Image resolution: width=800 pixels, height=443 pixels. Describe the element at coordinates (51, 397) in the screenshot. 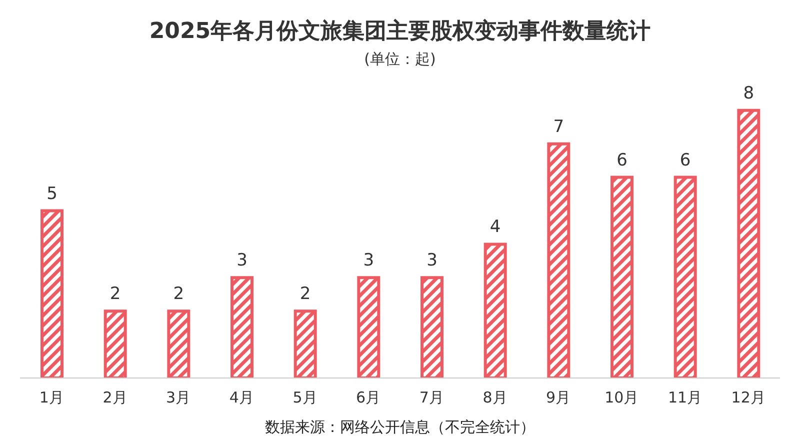

I see `x-tick-label: 1月` at that location.